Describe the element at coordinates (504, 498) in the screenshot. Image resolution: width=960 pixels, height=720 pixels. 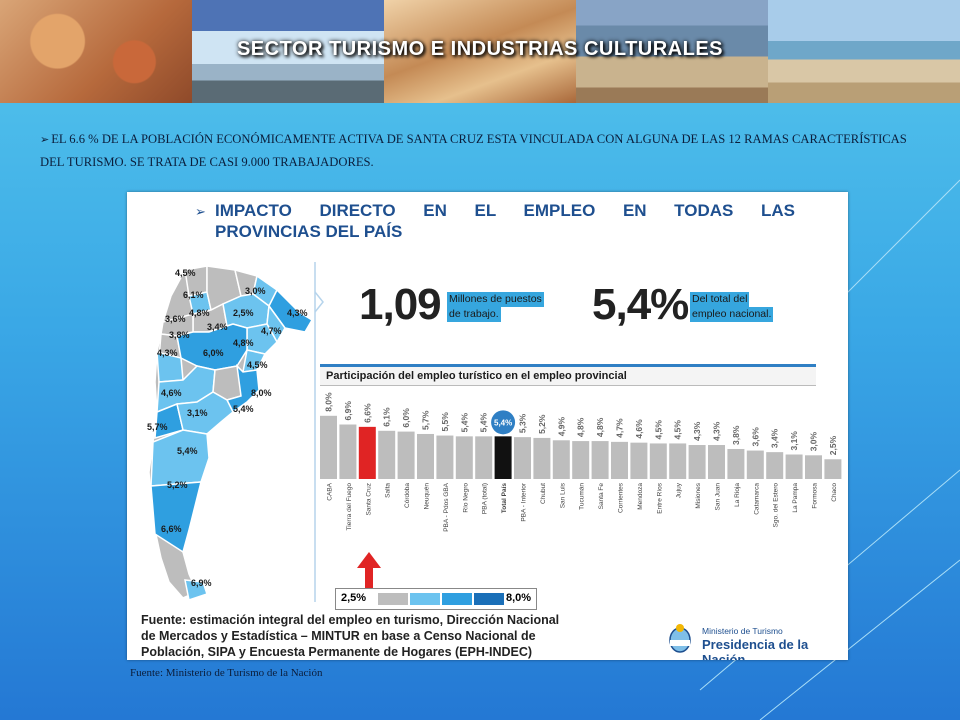
I see `category-label: Total País` at that location.